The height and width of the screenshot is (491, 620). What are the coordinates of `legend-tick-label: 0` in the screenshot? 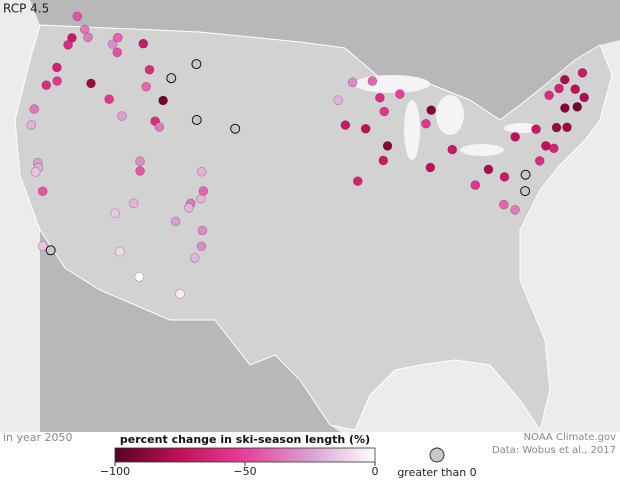 It's located at (375, 471).